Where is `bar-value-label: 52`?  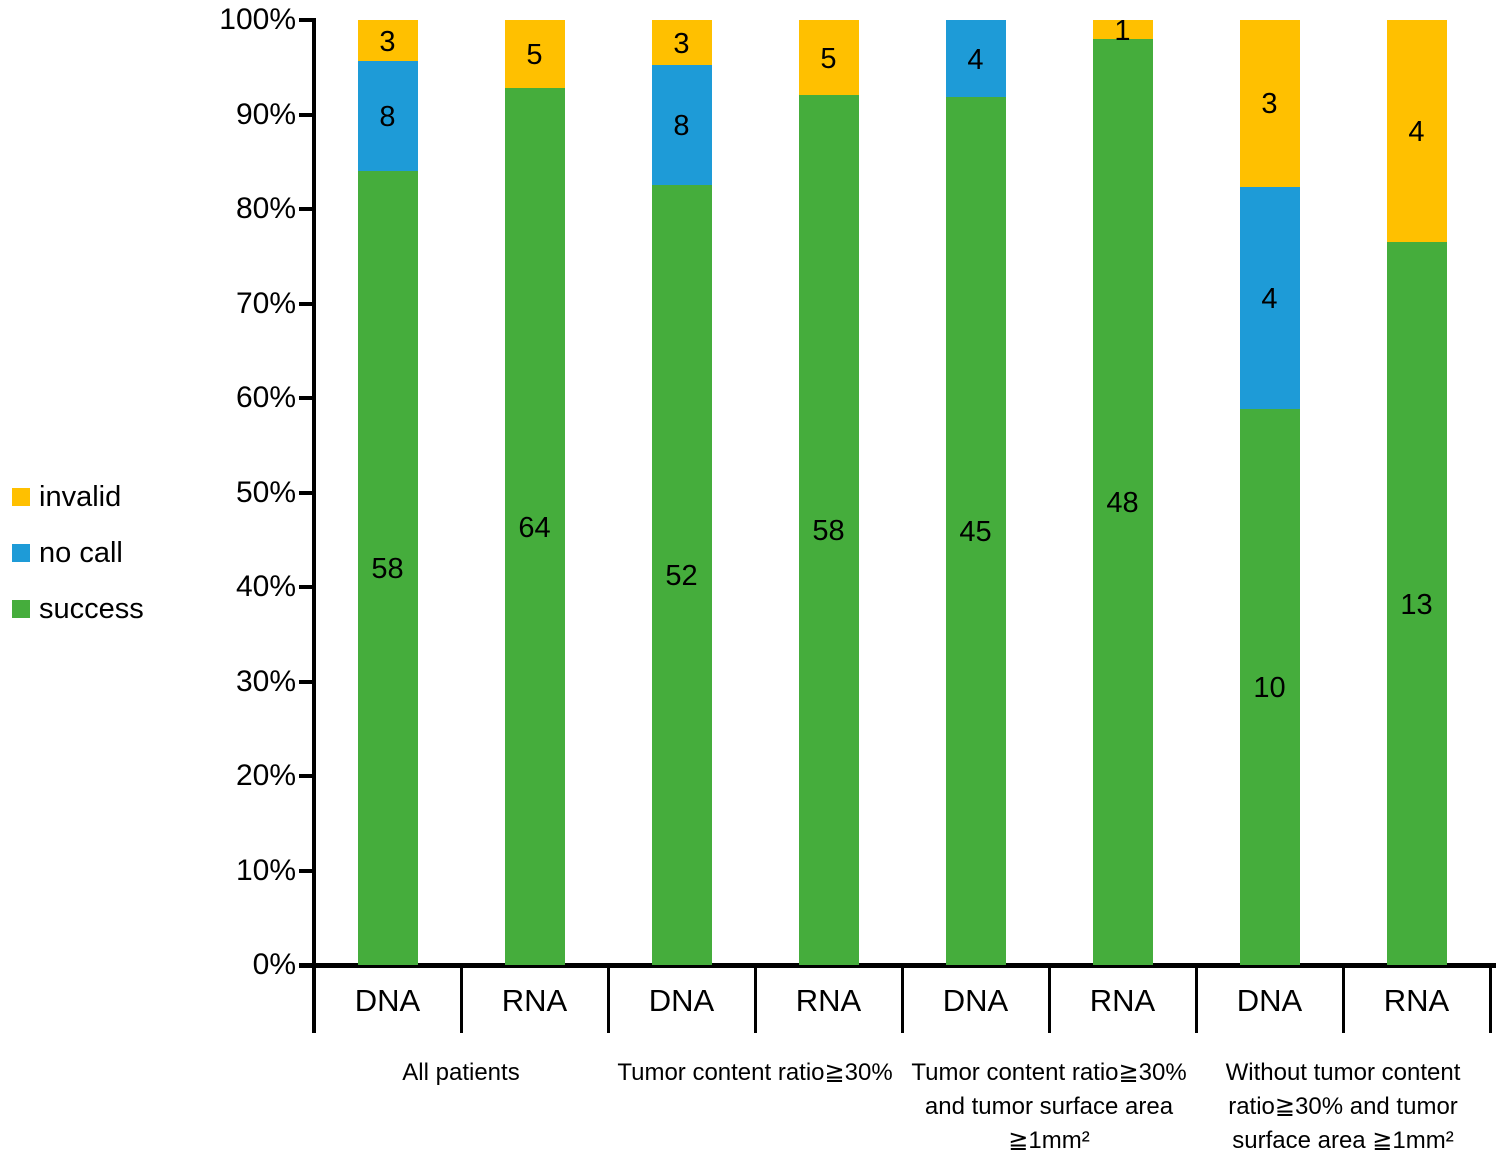 bar-value-label: 52 is located at coordinates (681, 576).